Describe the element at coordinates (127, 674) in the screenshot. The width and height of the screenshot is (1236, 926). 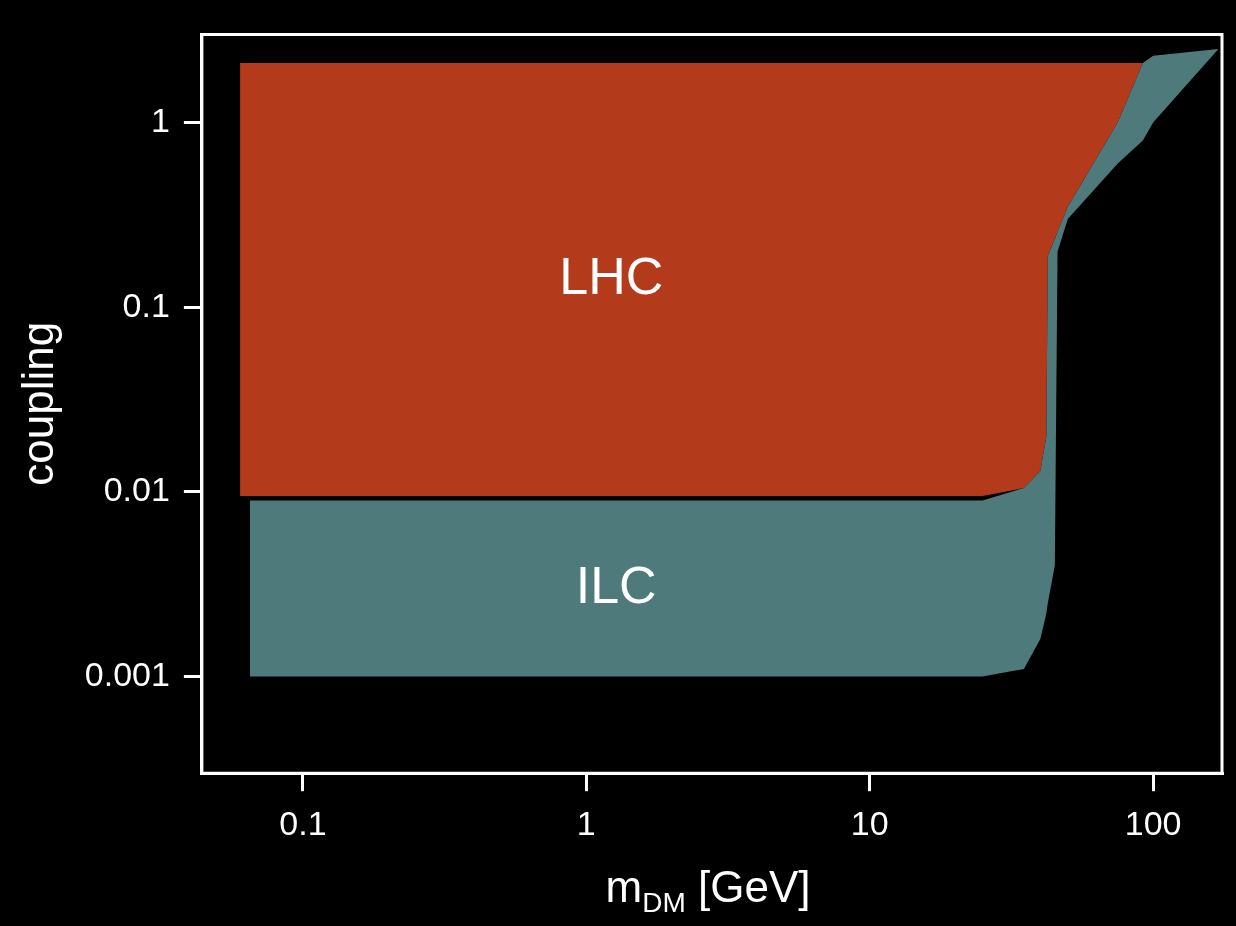
I see `y-tick-label: 0.001` at that location.